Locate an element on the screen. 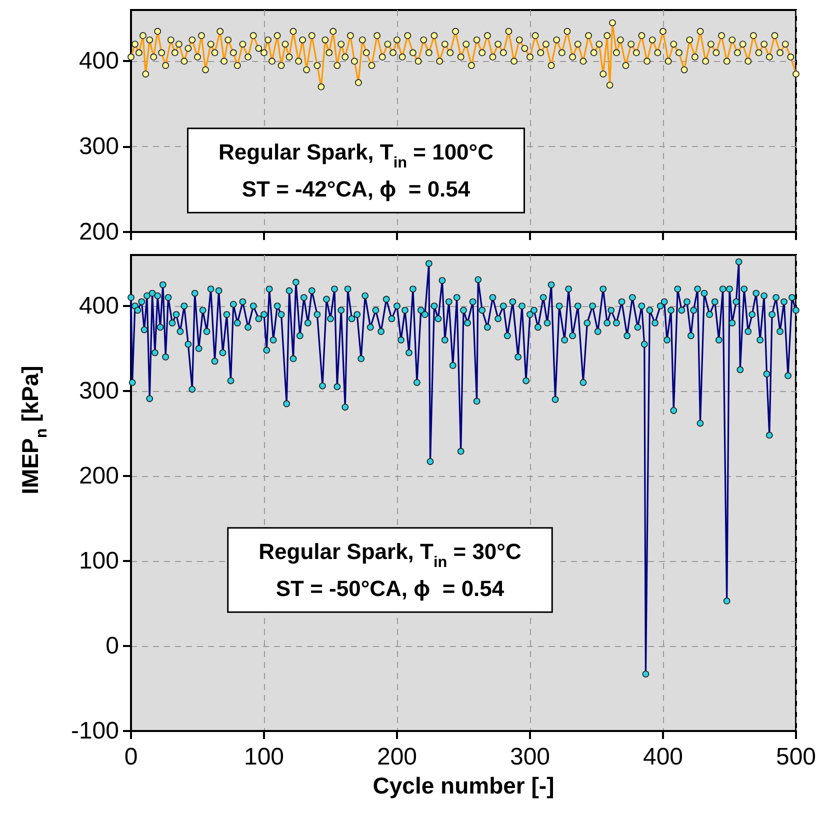  y-tick-label: -100 is located at coordinates (94, 731).